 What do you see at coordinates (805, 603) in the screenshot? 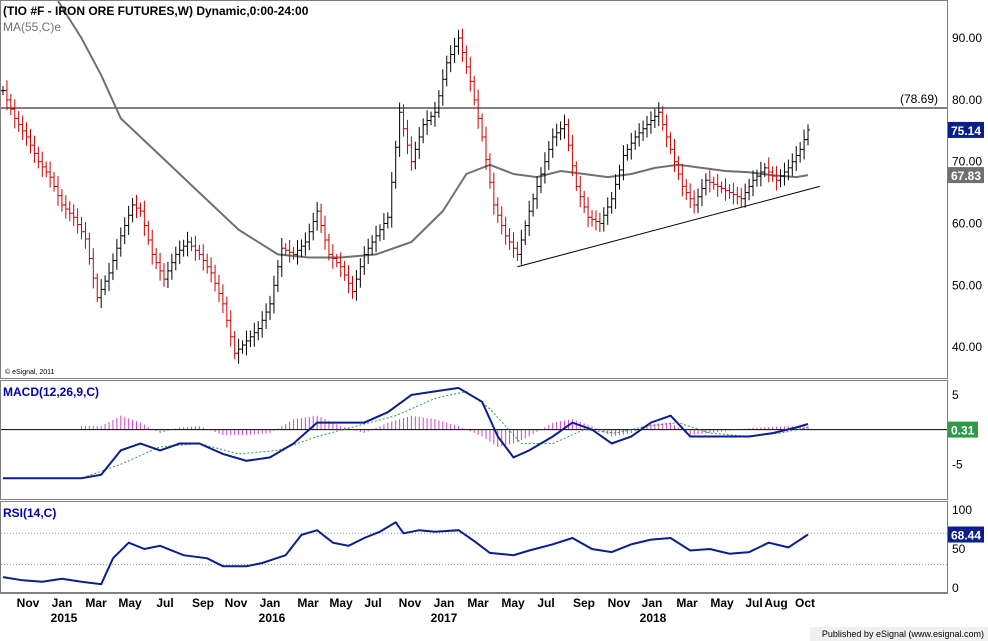
I see `month-tick-label: Oct` at bounding box center [805, 603].